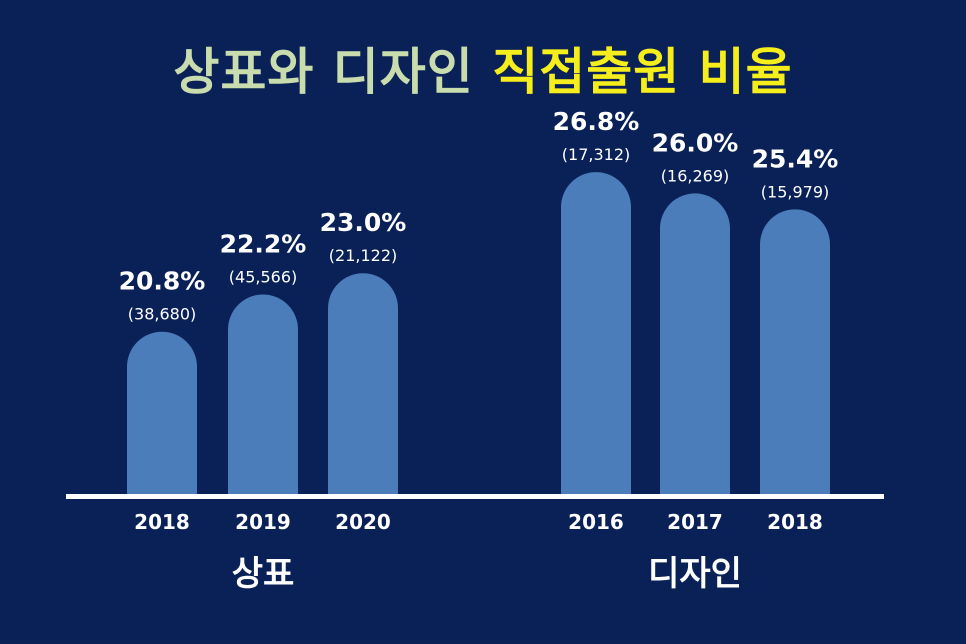  Describe the element at coordinates (363, 222) in the screenshot. I see `value-label: 23.0%` at that location.